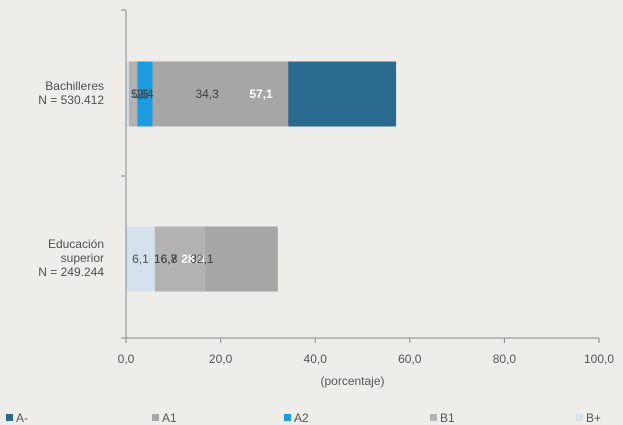  What do you see at coordinates (447, 418) in the screenshot?
I see `legend-label: B1` at bounding box center [447, 418].